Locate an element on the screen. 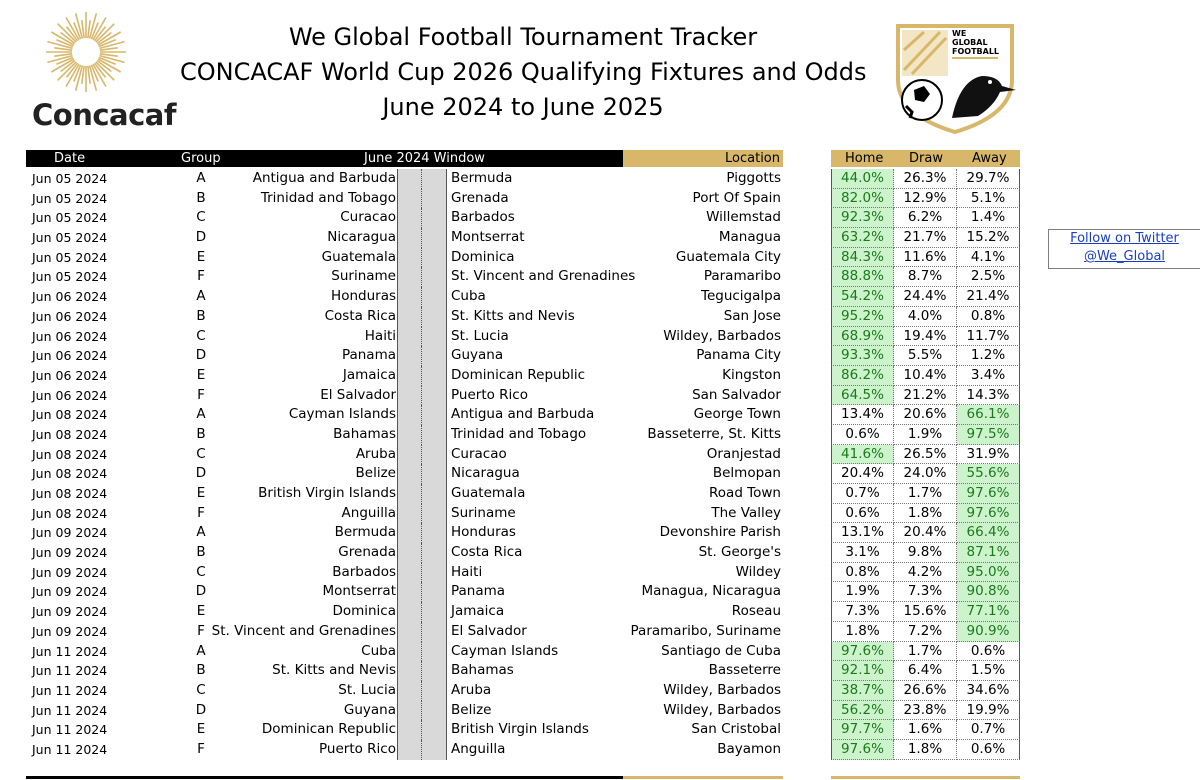  away-team: Montserrat is located at coordinates (488, 237).